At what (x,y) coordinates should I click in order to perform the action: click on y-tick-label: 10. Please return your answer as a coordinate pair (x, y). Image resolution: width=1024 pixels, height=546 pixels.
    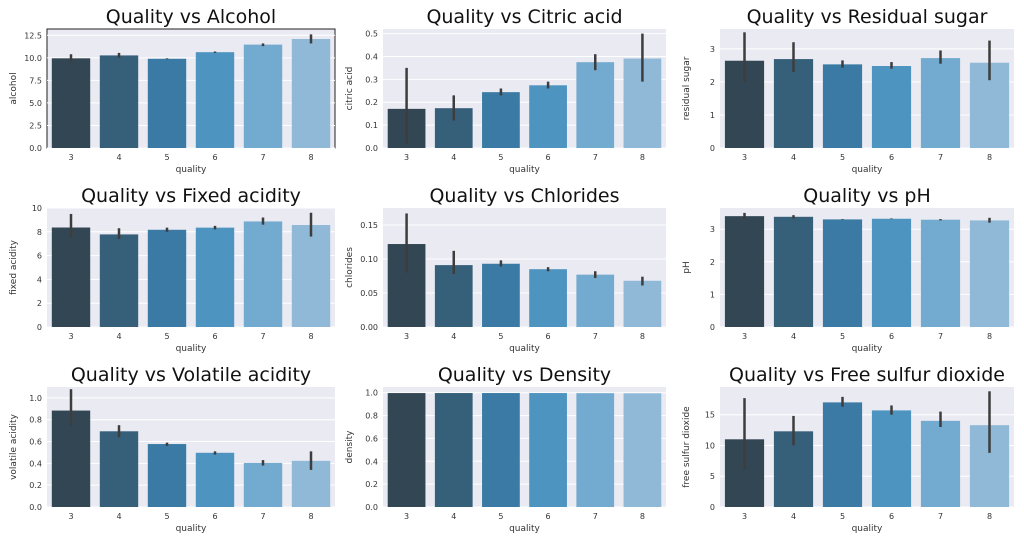
    Looking at the image, I should click on (37, 208).